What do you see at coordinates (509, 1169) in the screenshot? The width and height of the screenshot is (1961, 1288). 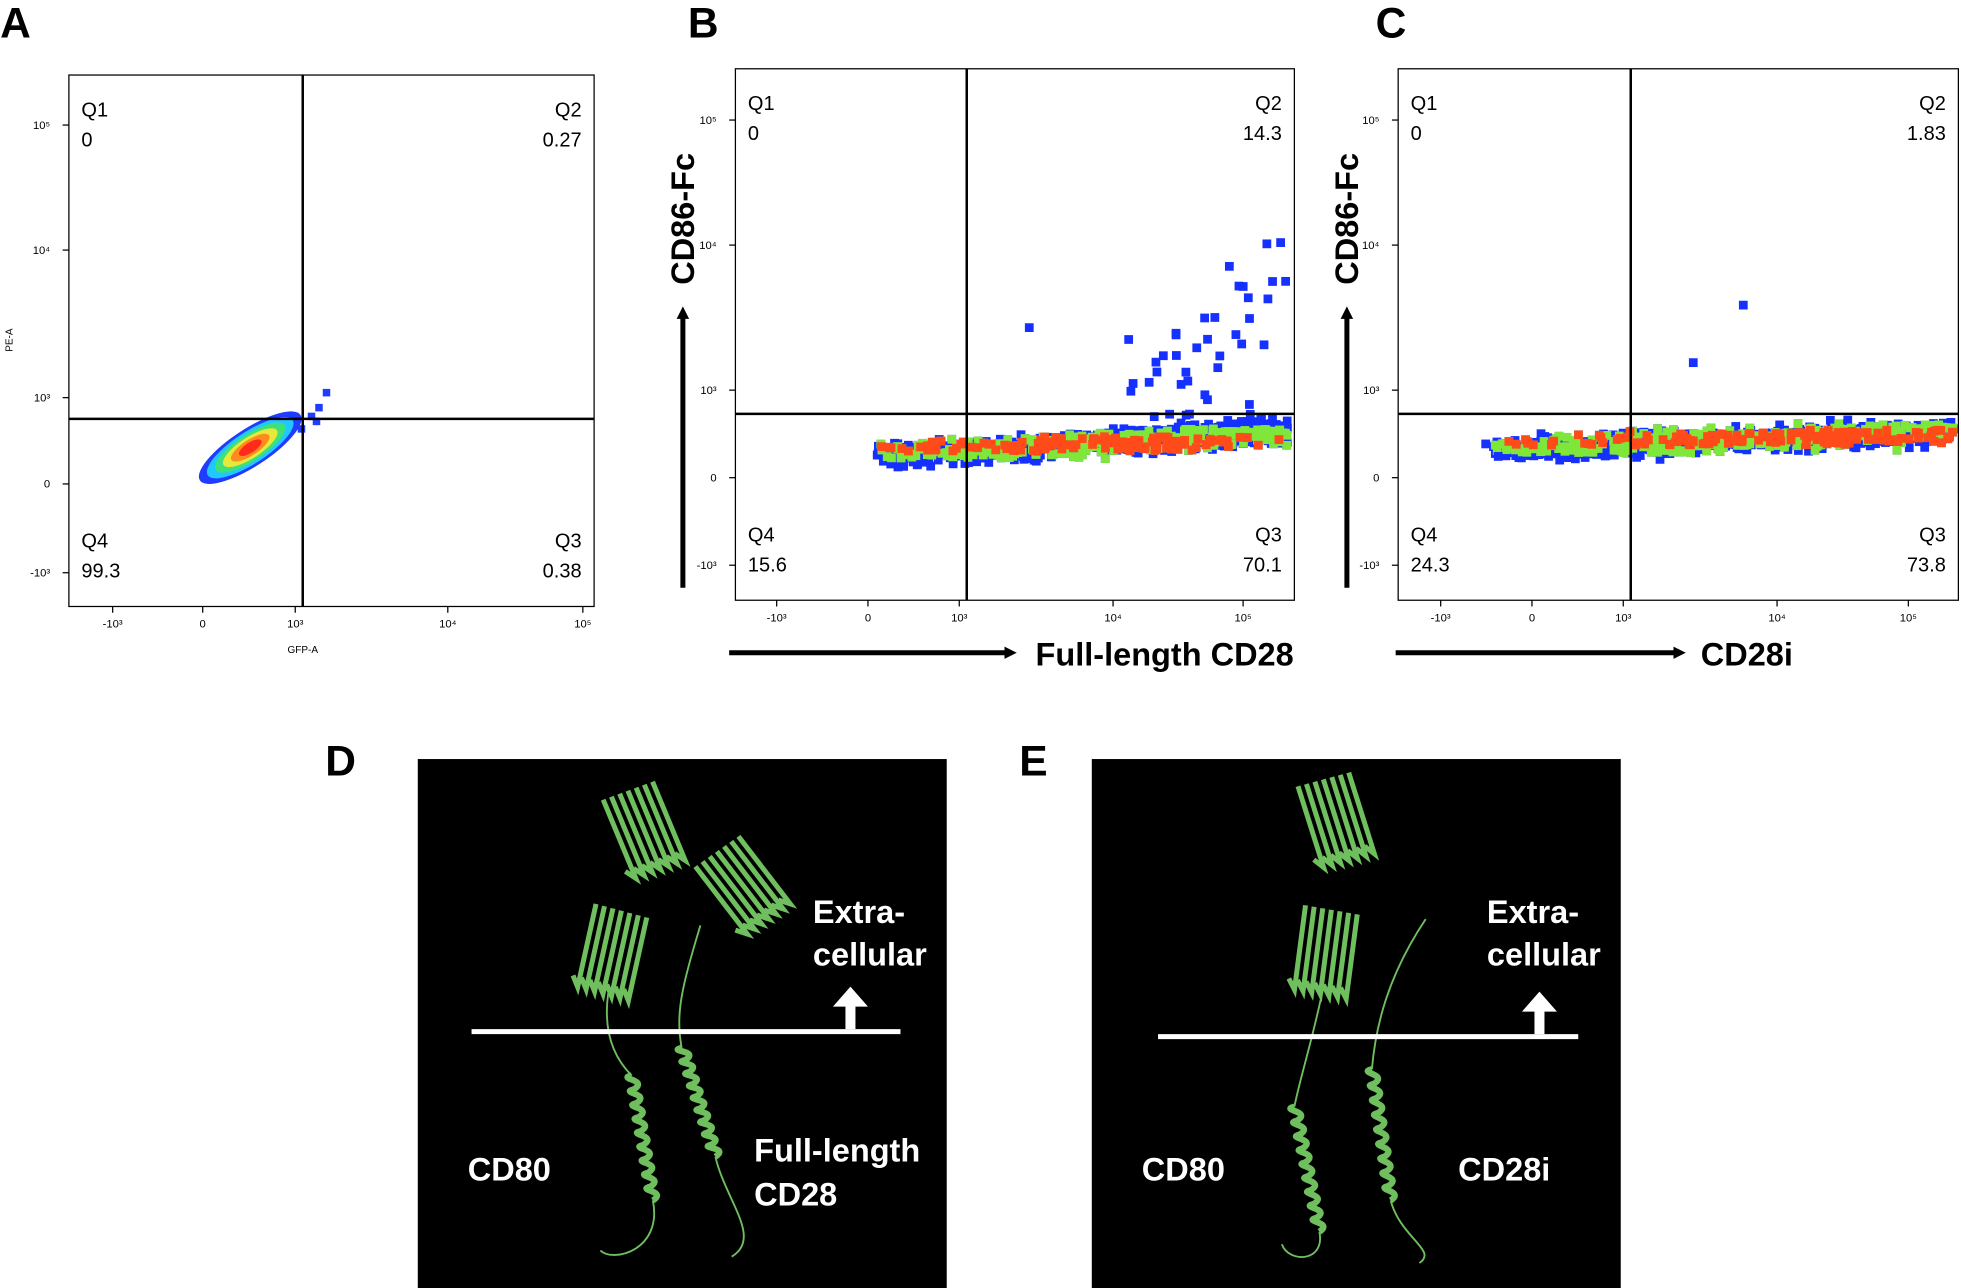 I see `protein-label: CD80` at bounding box center [509, 1169].